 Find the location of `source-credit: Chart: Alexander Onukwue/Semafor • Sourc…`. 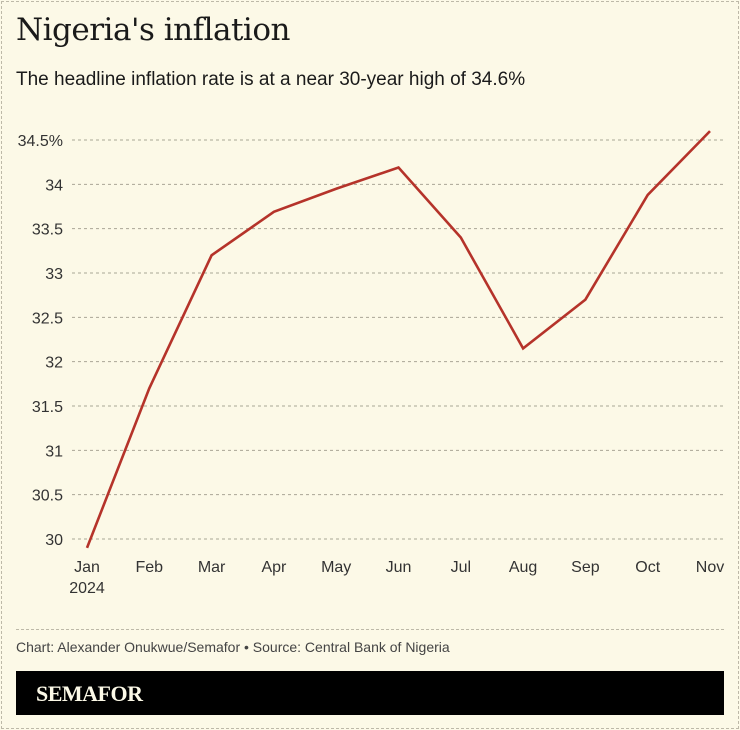

source-credit: Chart: Alexander Onukwue/Semafor • Sourc… is located at coordinates (233, 647).